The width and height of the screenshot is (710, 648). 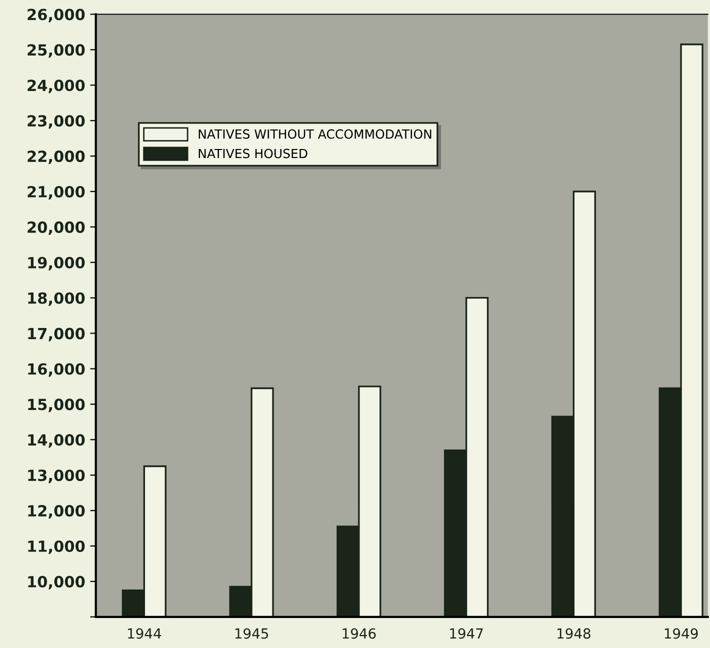 What do you see at coordinates (56, 370) in the screenshot?
I see `y-tick-label: 16,000` at bounding box center [56, 370].